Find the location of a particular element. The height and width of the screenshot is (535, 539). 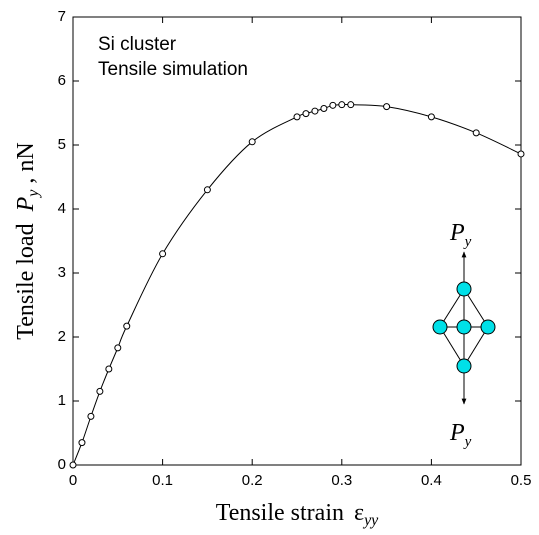

annotation: Si cluster is located at coordinates (137, 44).